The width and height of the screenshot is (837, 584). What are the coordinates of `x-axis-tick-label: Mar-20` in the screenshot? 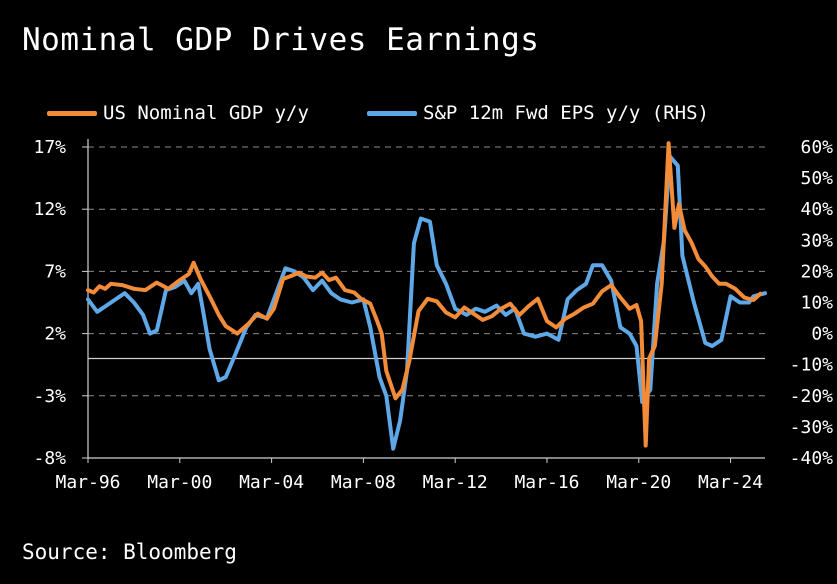 It's located at (638, 482).